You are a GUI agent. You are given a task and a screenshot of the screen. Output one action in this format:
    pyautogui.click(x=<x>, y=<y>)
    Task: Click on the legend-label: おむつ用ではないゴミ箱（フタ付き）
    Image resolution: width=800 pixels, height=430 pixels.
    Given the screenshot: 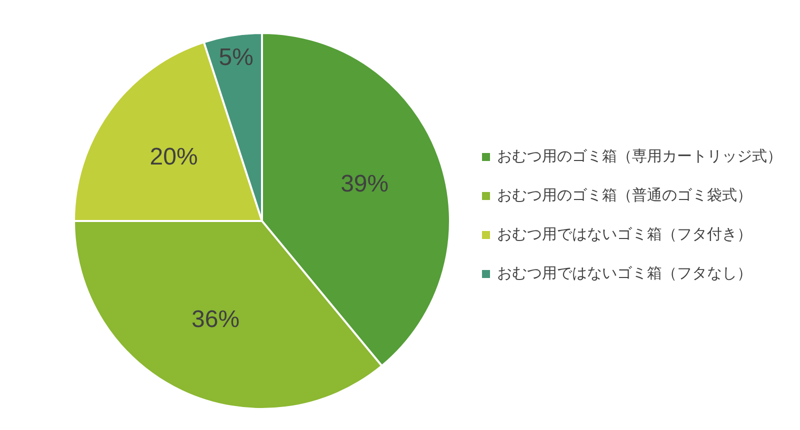 What is the action you would take?
    pyautogui.click(x=624, y=234)
    